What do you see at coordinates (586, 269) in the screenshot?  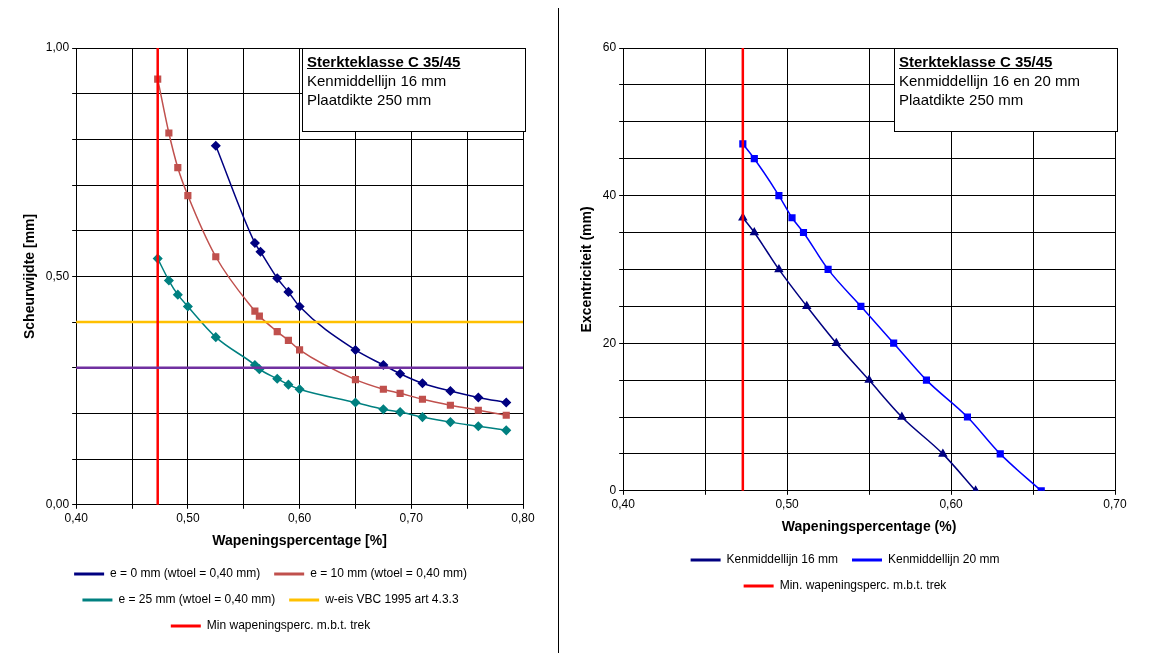 I see `y-axis-title: Excentriciteit (mm)` at bounding box center [586, 269].